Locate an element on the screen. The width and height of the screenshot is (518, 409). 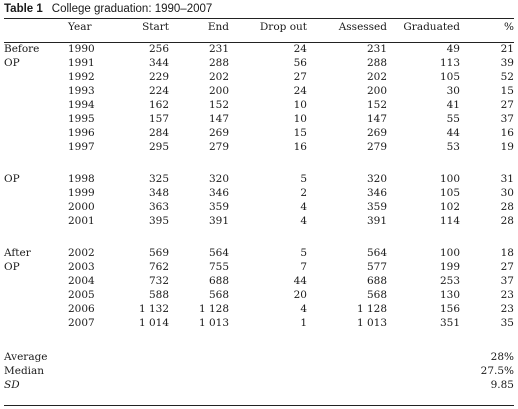
year-cell: 2002 is located at coordinates (81, 253).